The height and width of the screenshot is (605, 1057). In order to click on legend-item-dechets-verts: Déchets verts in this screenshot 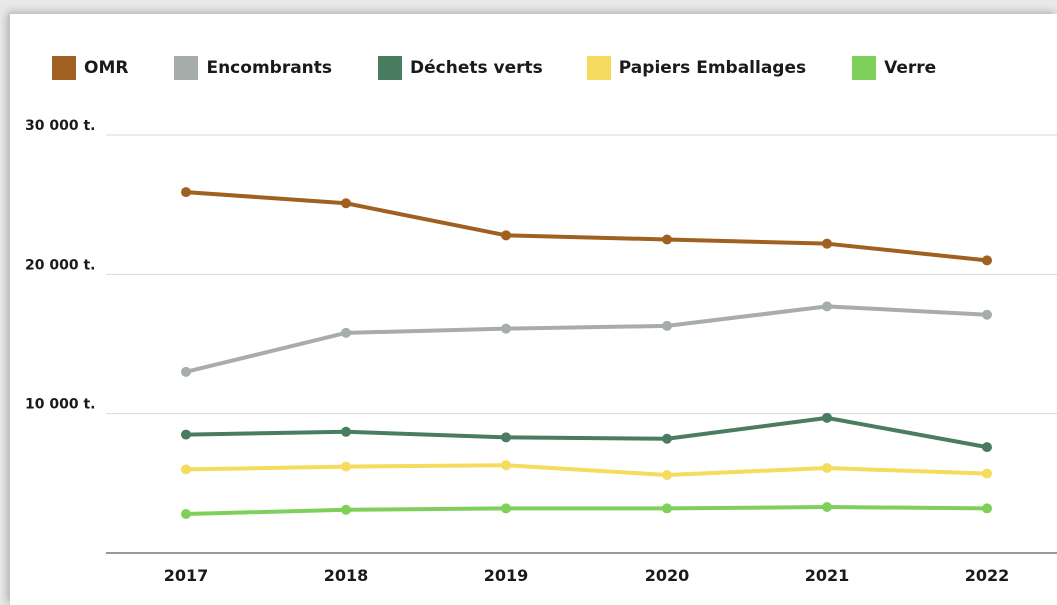, I will do `click(460, 68)`.